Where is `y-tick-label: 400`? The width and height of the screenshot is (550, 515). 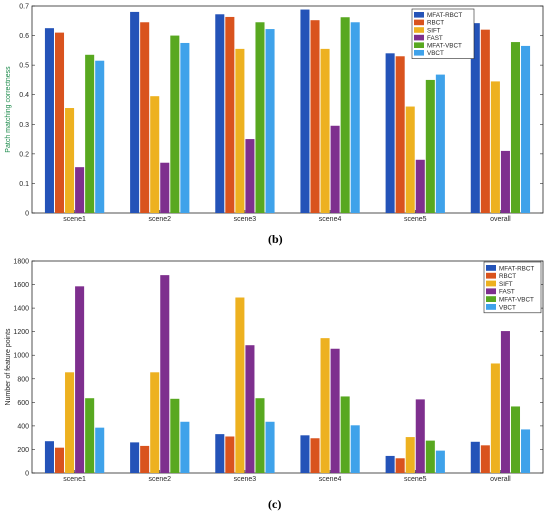
y-tick-label: 400 is located at coordinates (23, 426).